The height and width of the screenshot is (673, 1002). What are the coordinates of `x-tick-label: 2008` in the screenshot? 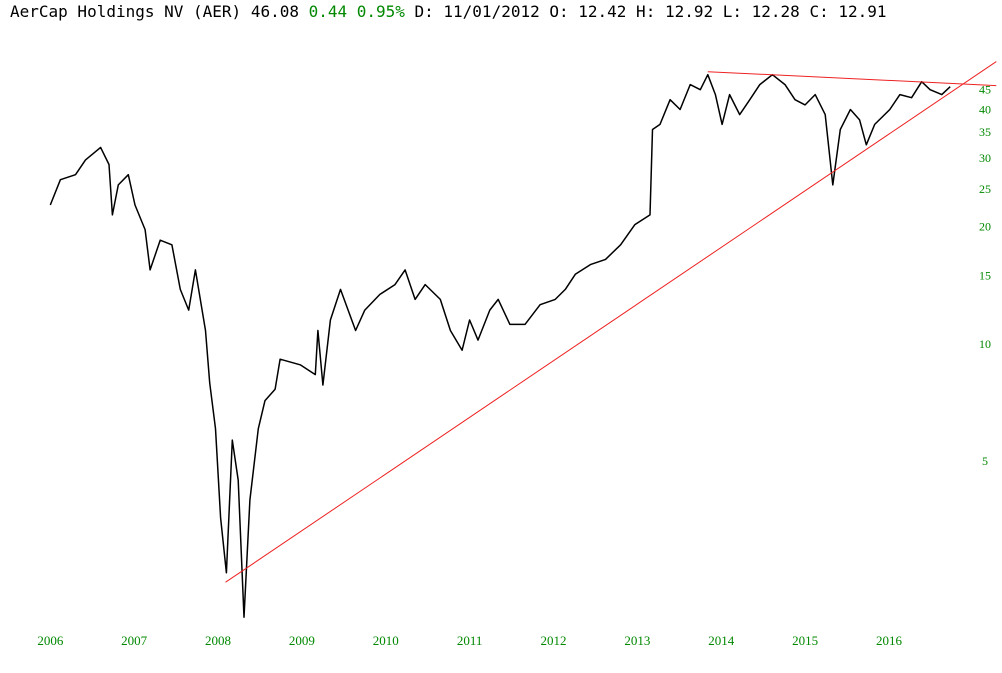 It's located at (218, 640).